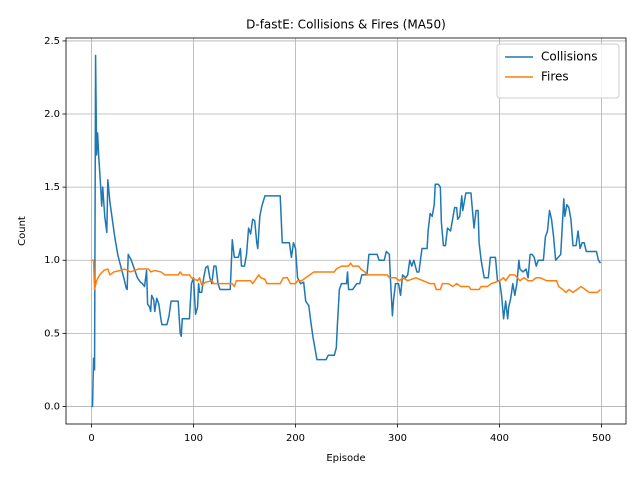 This screenshot has width=640, height=480. What do you see at coordinates (397, 438) in the screenshot?
I see `x-tick-label: 300` at bounding box center [397, 438].